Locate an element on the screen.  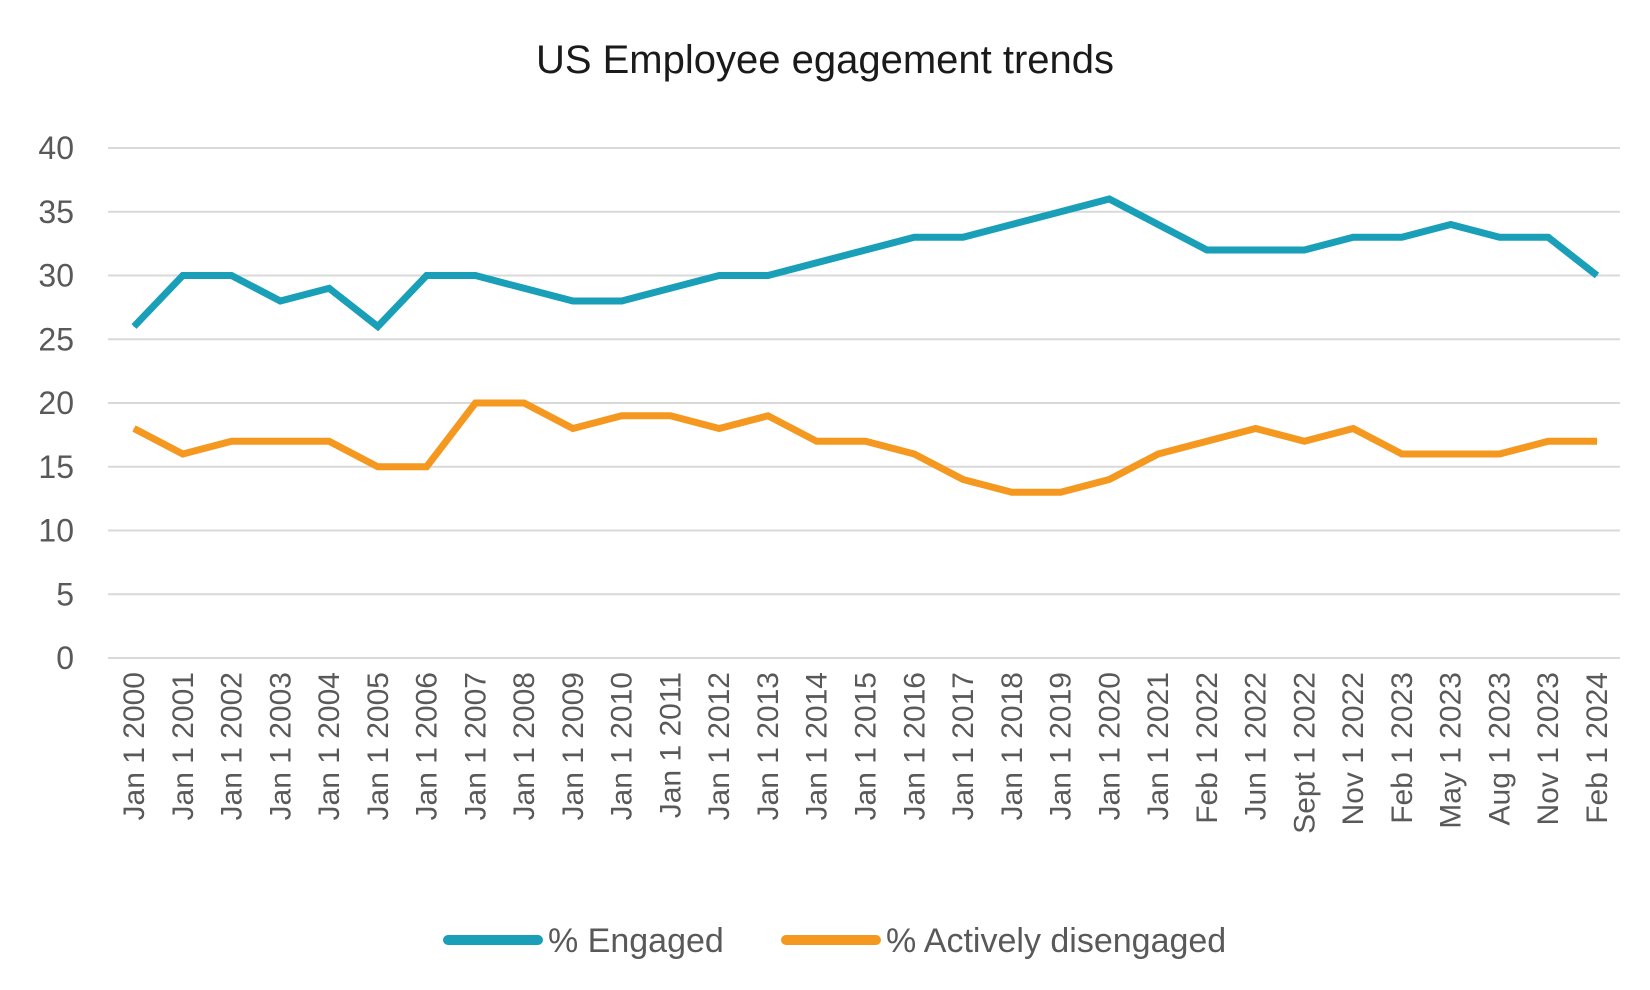
x-tick-label: Jan 1 2001 is located at coordinates (183, 746).